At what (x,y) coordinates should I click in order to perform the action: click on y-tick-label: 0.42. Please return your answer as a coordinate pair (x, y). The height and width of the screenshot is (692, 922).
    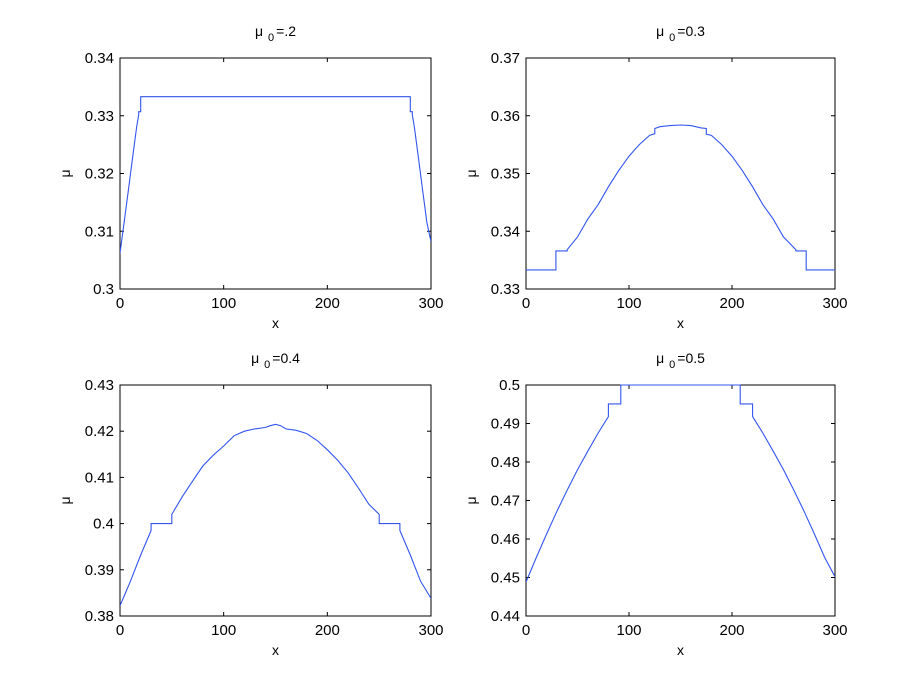
    Looking at the image, I should click on (99, 431).